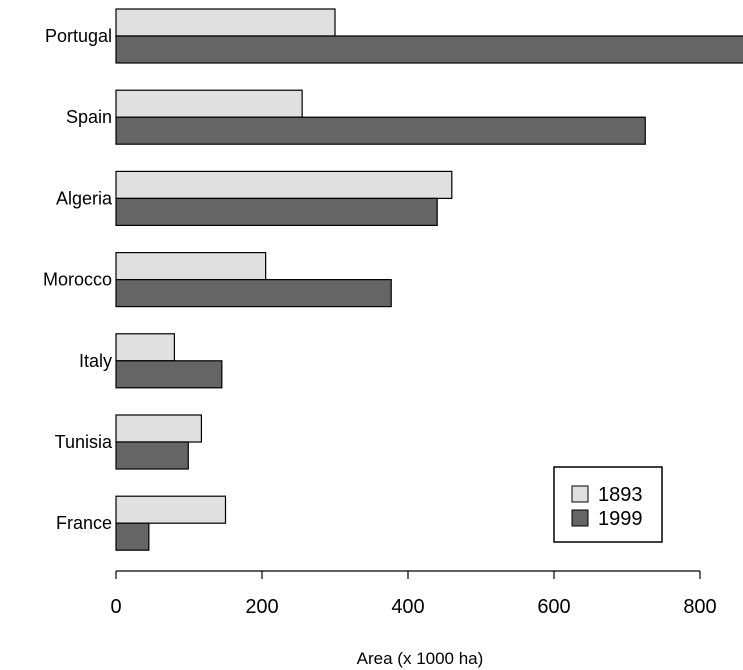  Describe the element at coordinates (253, 293) in the screenshot. I see `bar-morocco-1999` at that location.